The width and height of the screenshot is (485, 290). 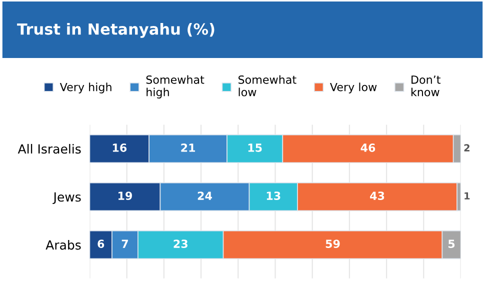 I want to click on data-label: 5, so click(x=451, y=244).